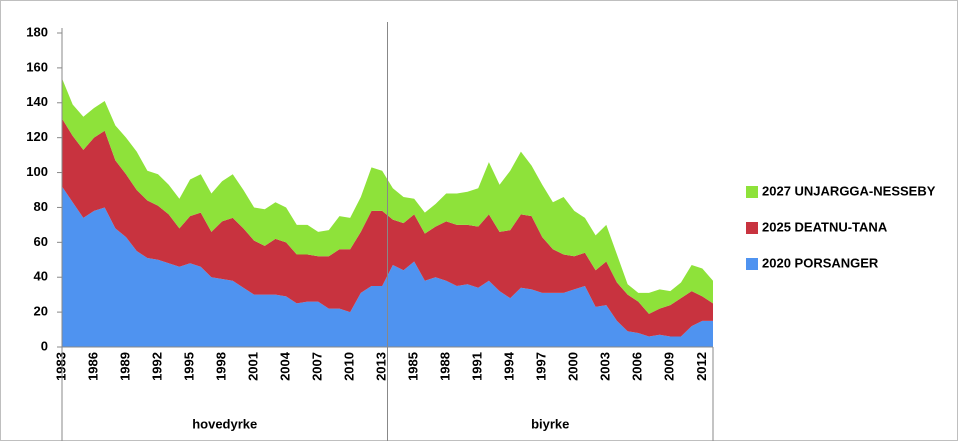 This screenshot has width=958, height=441. I want to click on legend-label: 2025 DEATNU-TANA, so click(825, 226).